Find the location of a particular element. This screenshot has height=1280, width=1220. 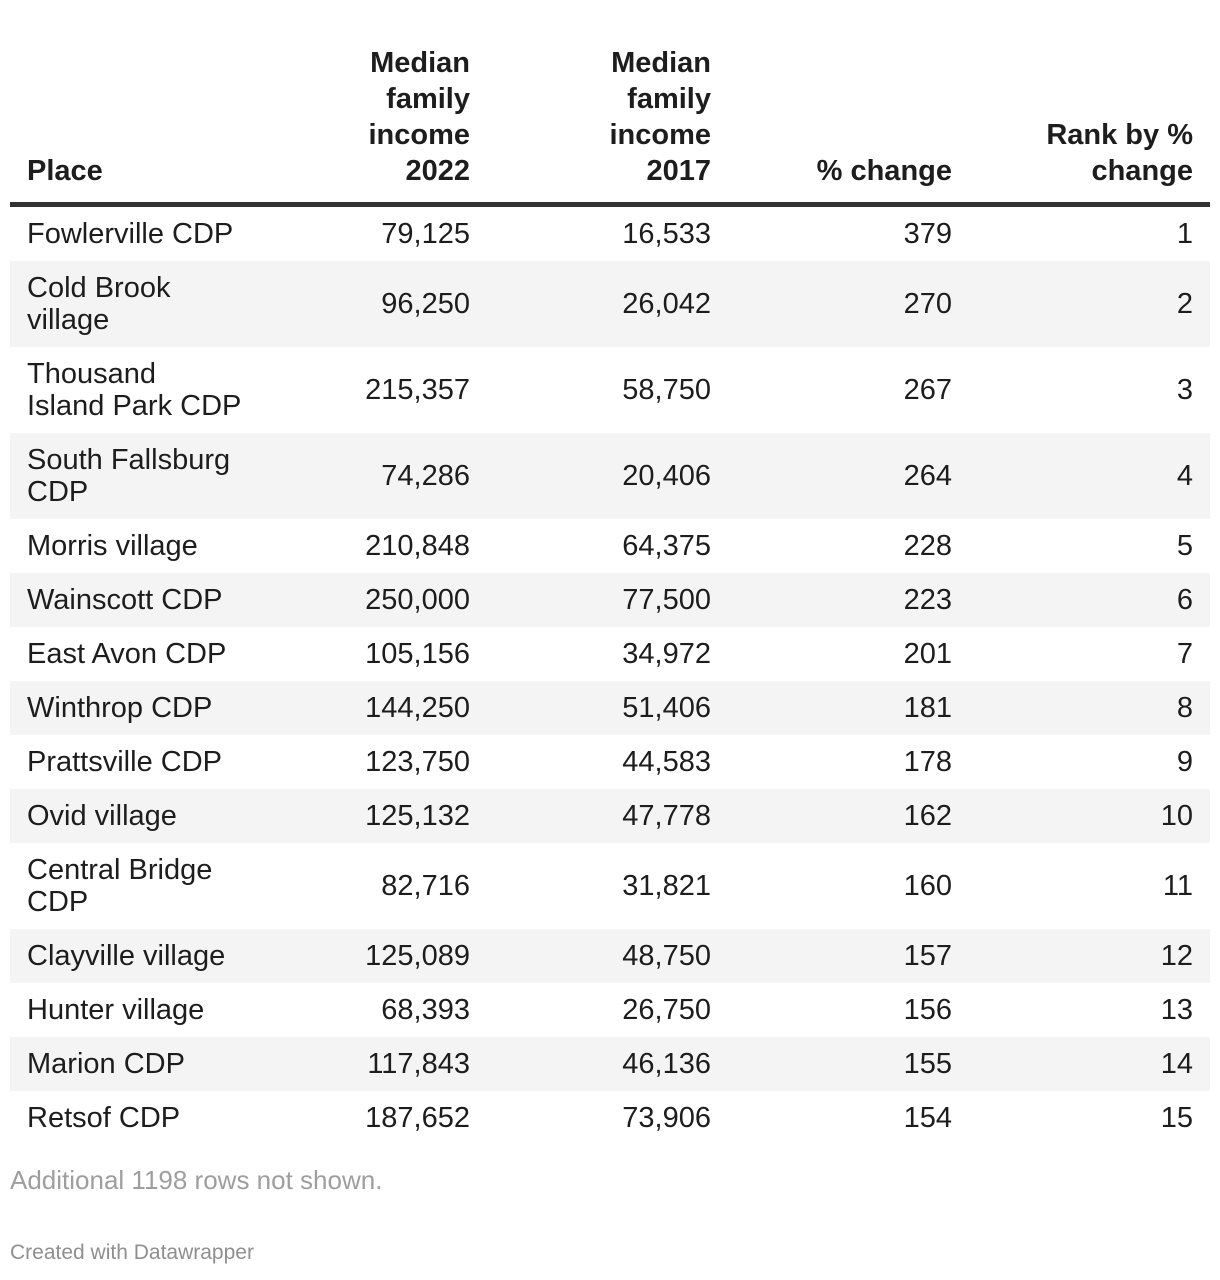

cell-pct-change: 201 is located at coordinates (927, 654).